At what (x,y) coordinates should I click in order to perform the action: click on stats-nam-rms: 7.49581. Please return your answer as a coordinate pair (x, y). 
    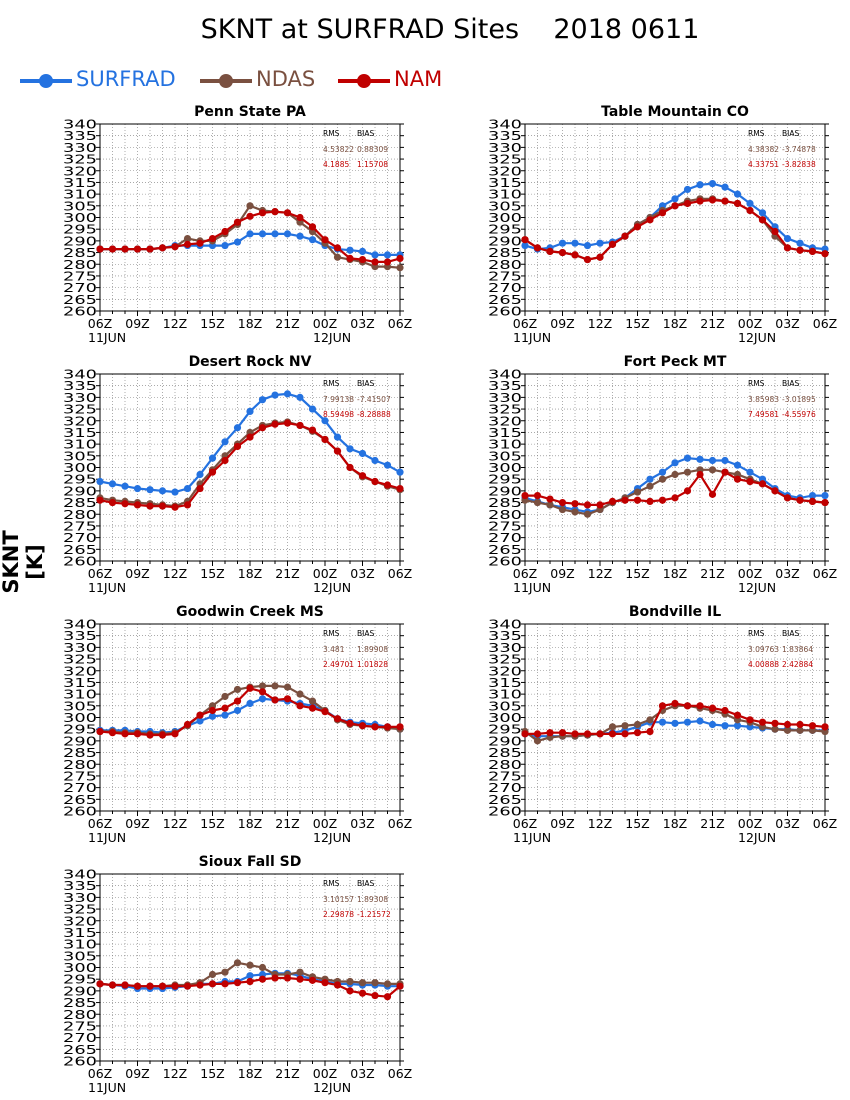
    Looking at the image, I should click on (763, 414).